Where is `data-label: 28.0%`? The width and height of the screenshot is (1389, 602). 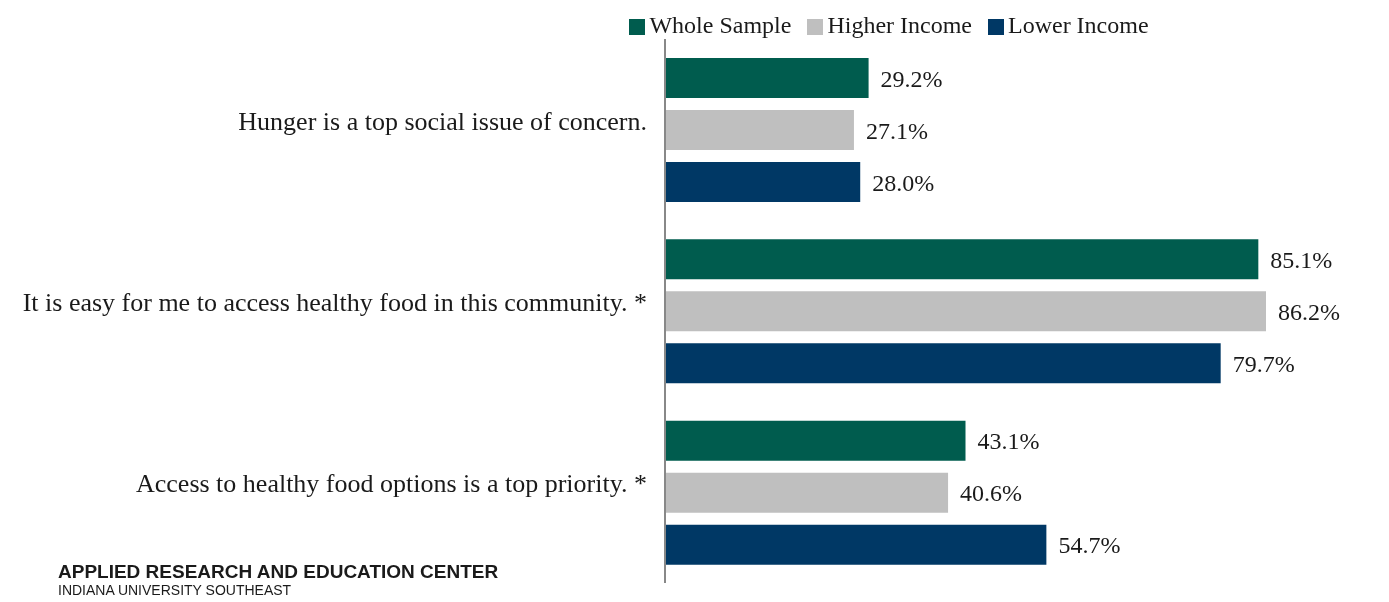 data-label: 28.0% is located at coordinates (903, 182).